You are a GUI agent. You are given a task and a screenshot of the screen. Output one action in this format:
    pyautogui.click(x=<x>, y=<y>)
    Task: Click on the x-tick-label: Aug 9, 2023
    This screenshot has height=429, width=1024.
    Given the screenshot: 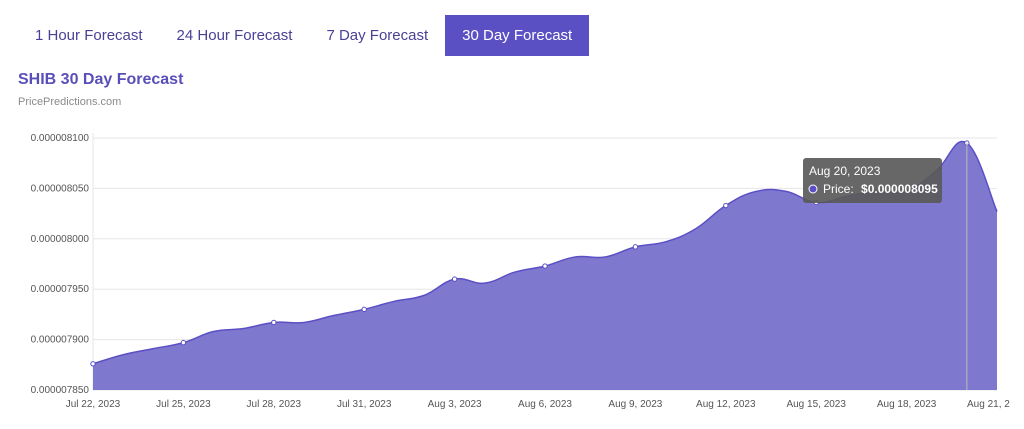 What is the action you would take?
    pyautogui.click(x=635, y=404)
    